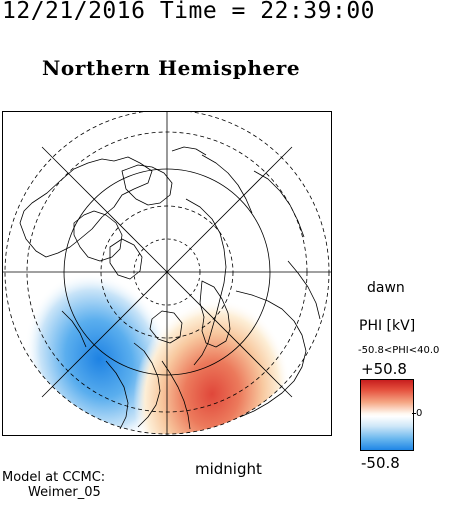 The image size is (470, 508). Describe the element at coordinates (399, 350) in the screenshot. I see `colorbar-range-text: -50.8<PHI<40.0` at that location.